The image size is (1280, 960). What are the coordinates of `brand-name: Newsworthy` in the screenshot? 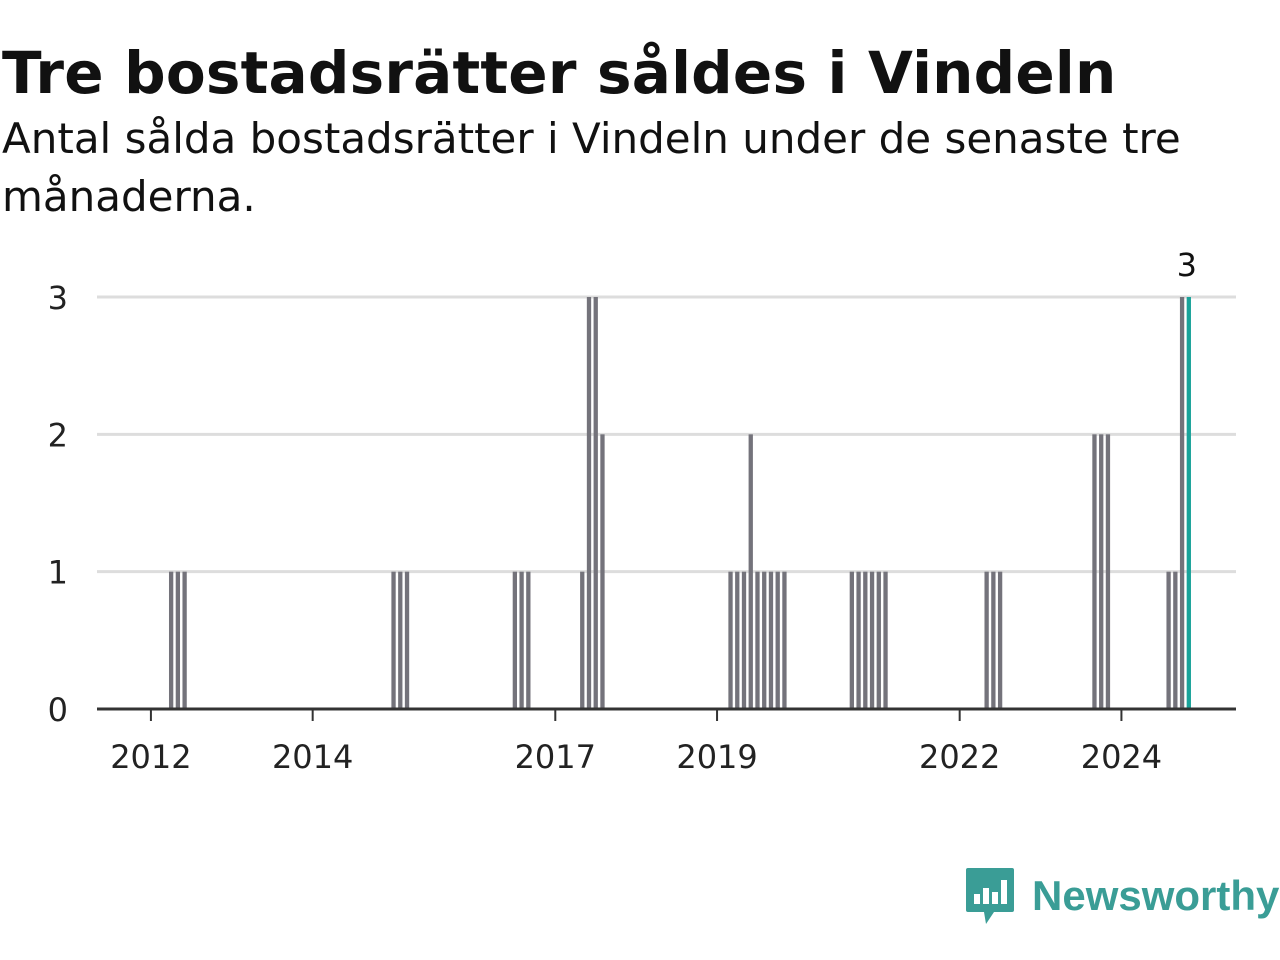 It's located at (1156, 895).